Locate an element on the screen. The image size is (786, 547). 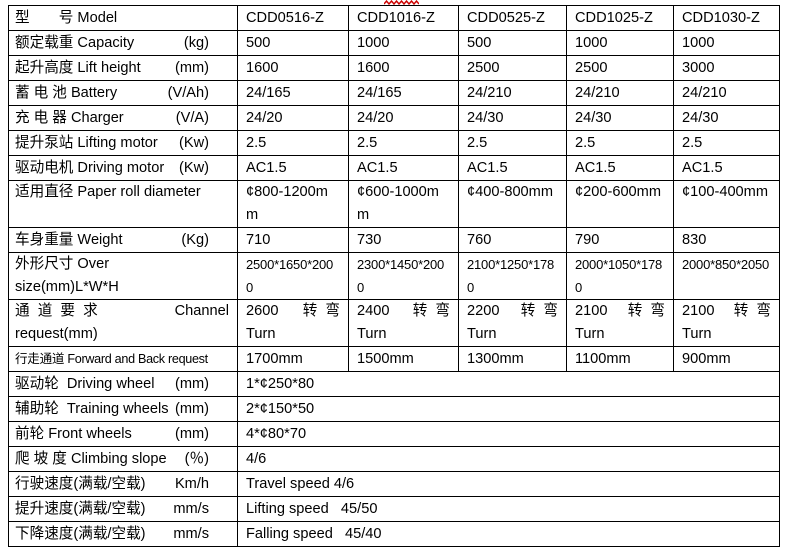
table-row: 车身重量 Weight (Kg) 710 730 760 790 830 is located at coordinates (394, 240).